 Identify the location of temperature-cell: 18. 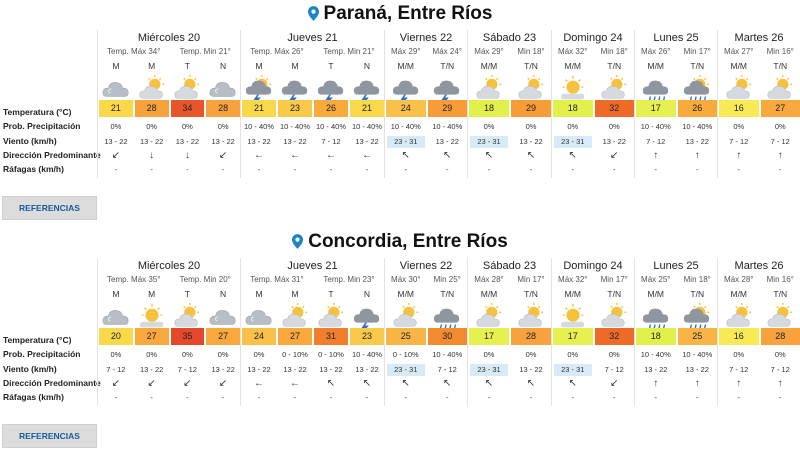
(573, 108).